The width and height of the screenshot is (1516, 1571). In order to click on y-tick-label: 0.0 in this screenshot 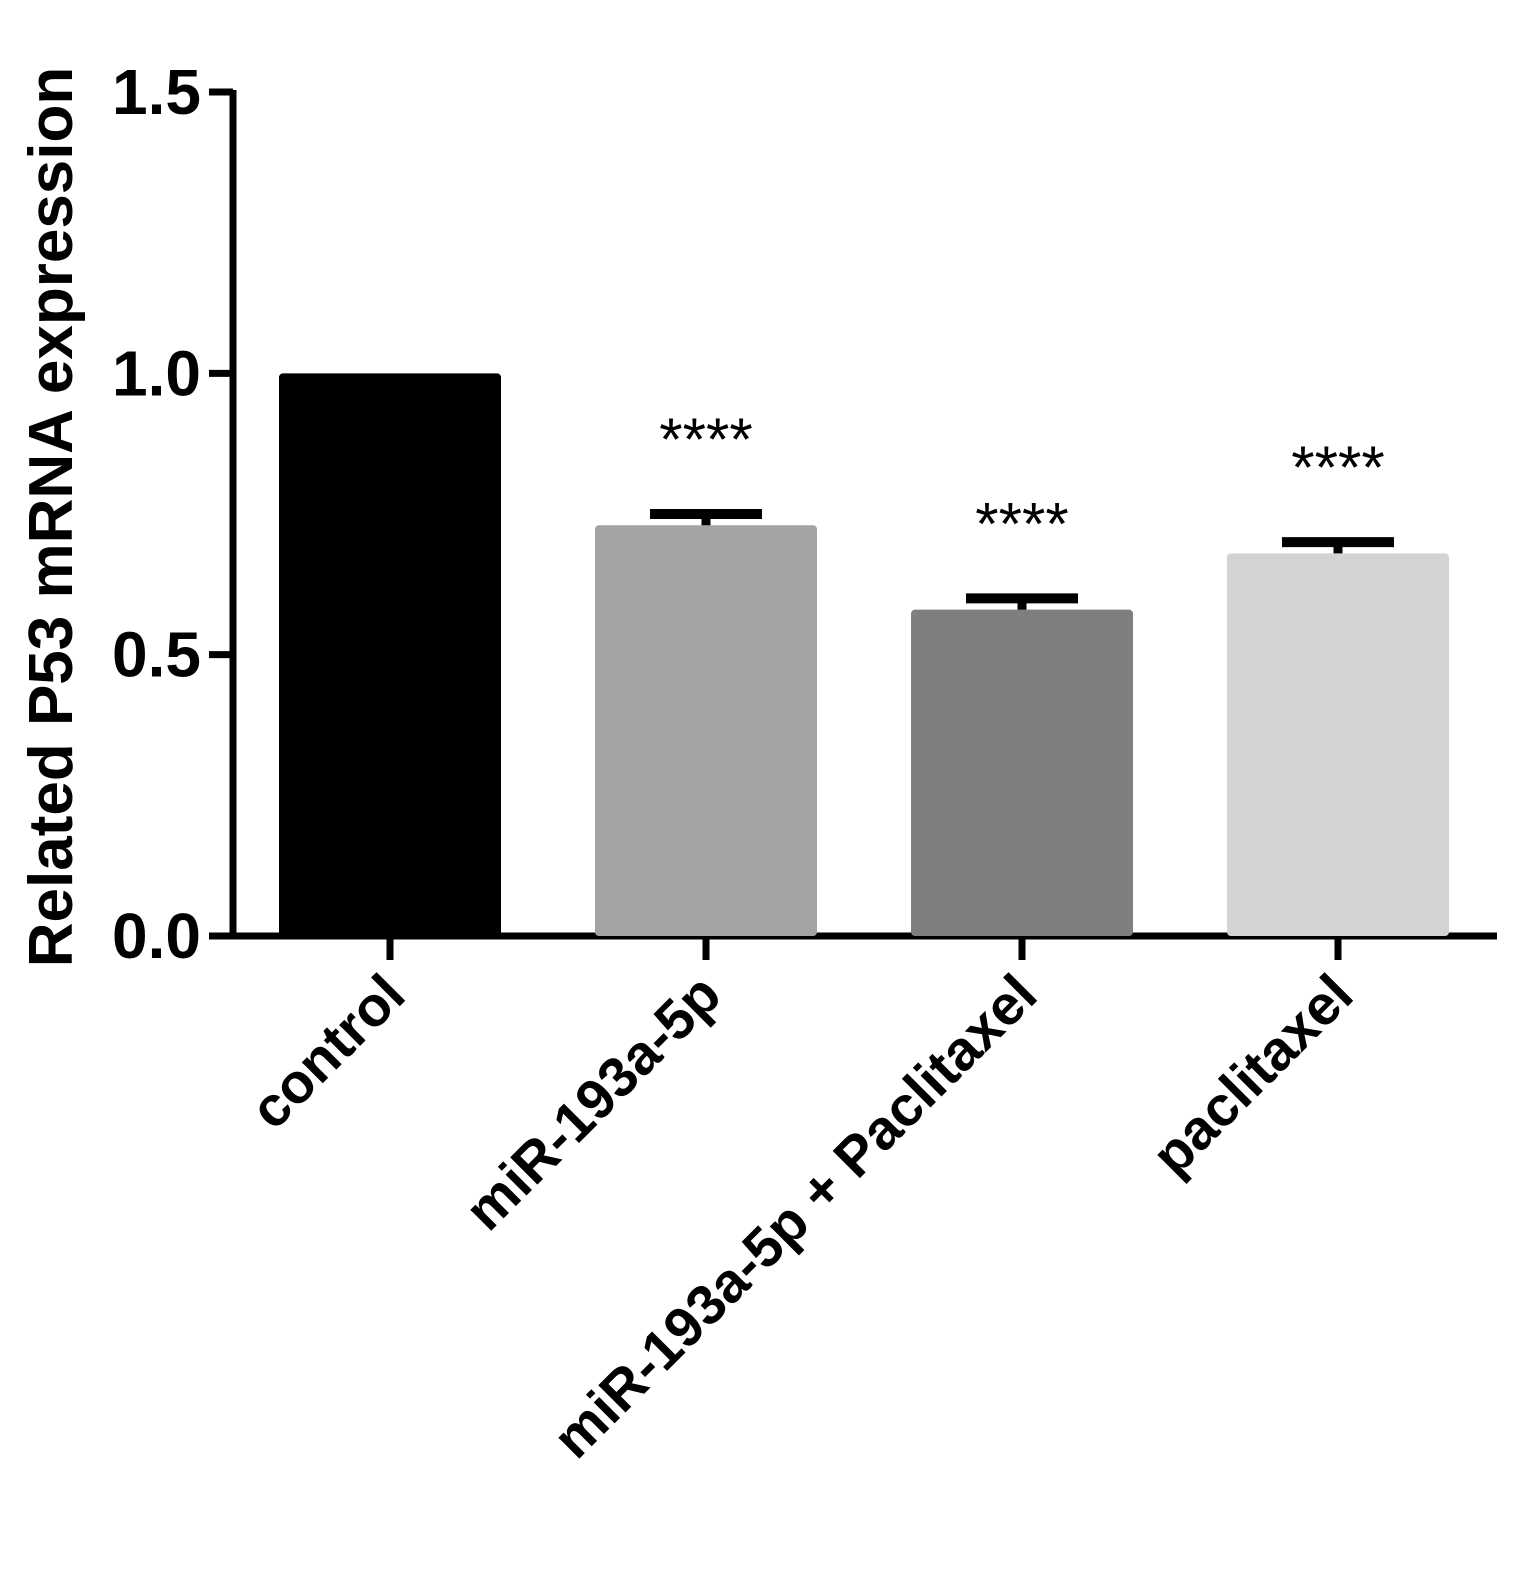, I will do `click(156, 936)`.